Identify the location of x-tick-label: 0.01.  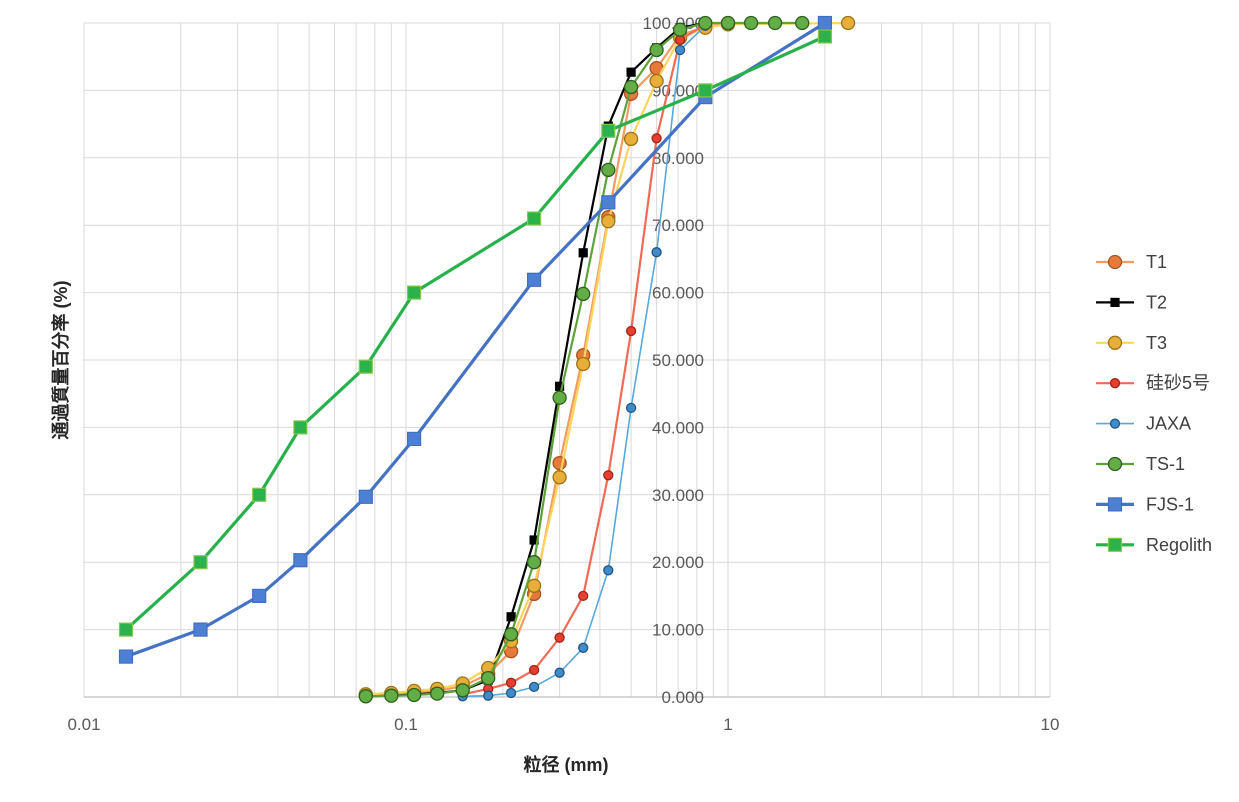
(83, 724).